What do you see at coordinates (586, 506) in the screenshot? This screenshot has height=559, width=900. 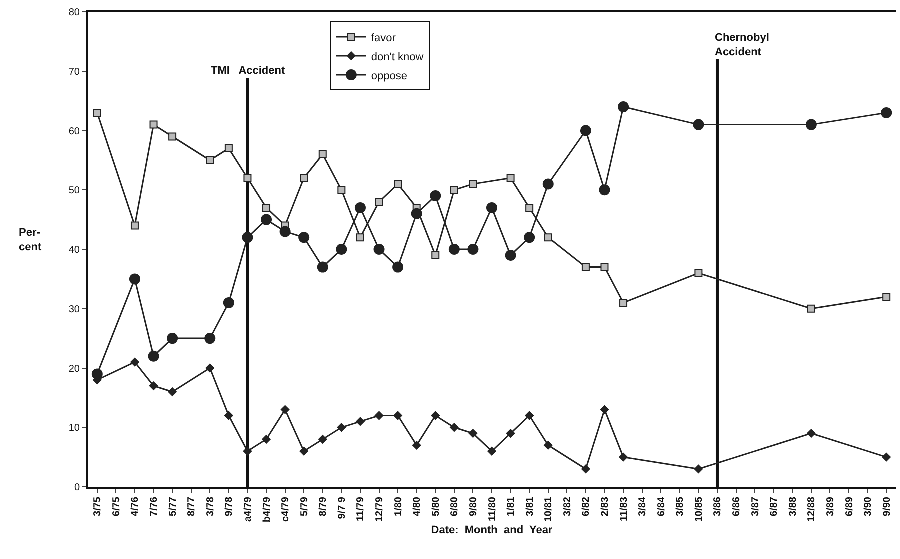 I see `x-tick-label: 6/82` at bounding box center [586, 506].